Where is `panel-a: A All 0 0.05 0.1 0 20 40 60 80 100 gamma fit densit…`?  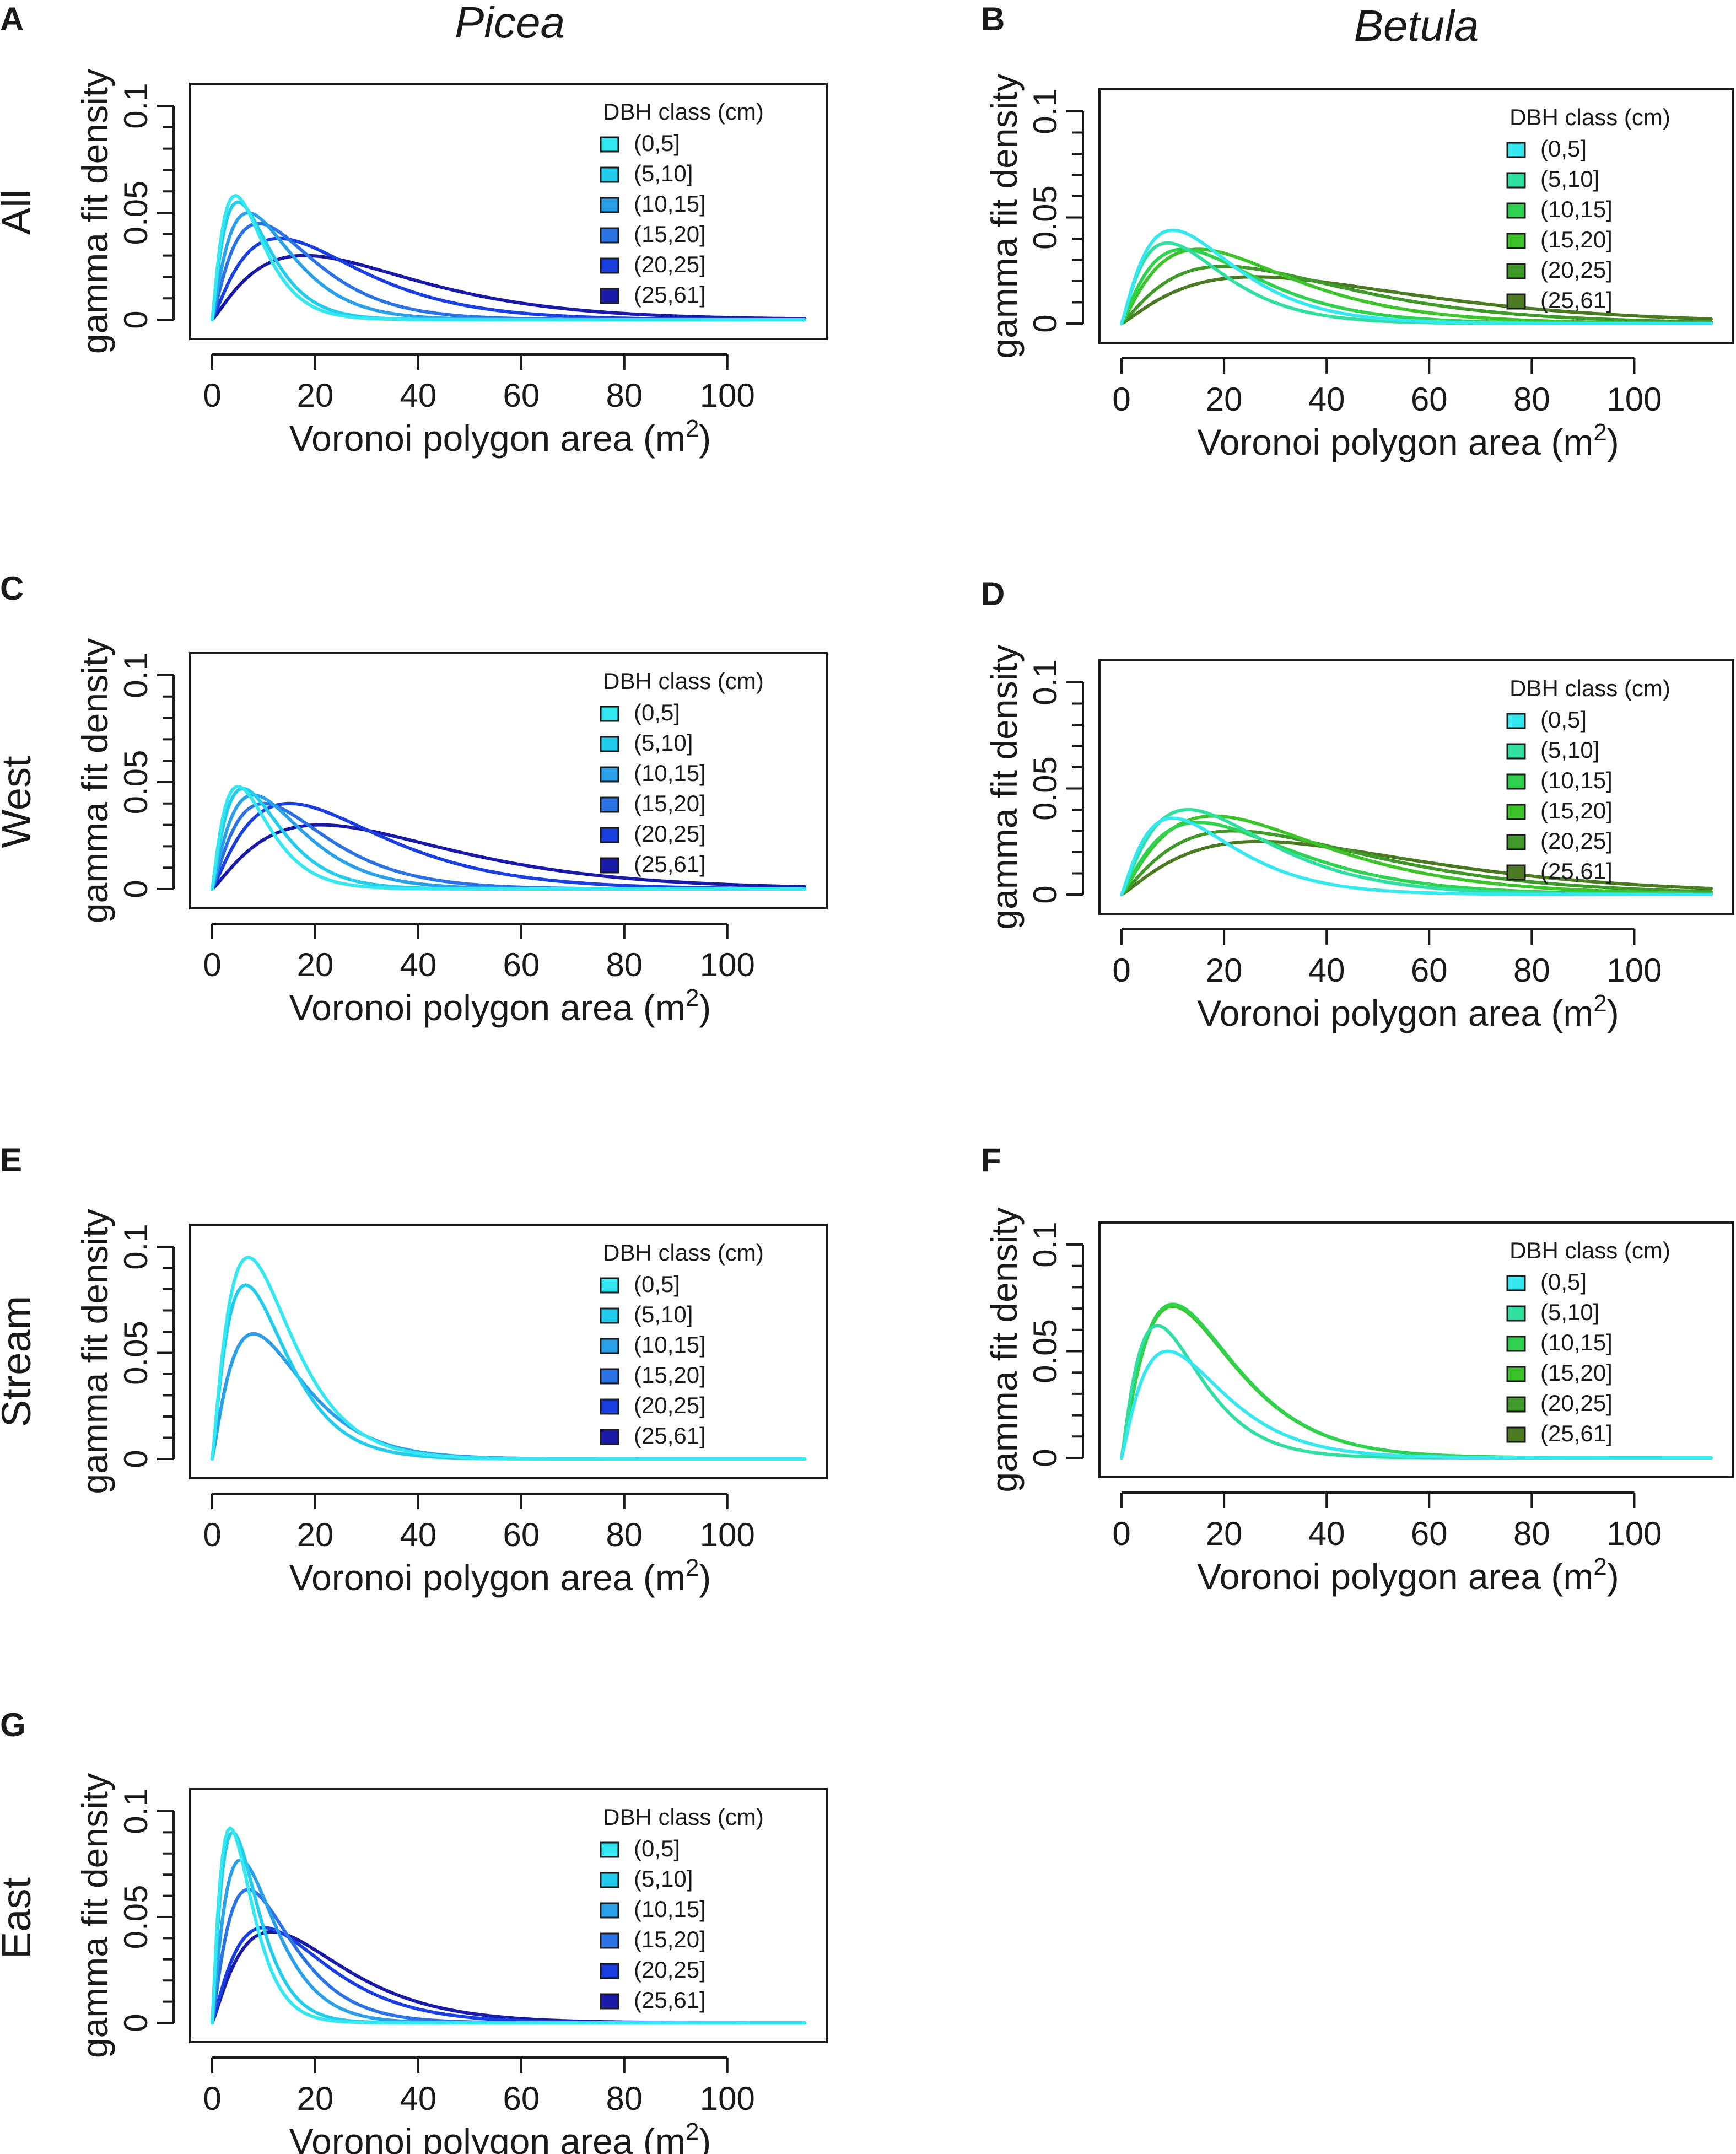 panel-a: A All 0 0.05 0.1 0 20 40 60 80 100 gamma fit densit… is located at coordinates (414, 230).